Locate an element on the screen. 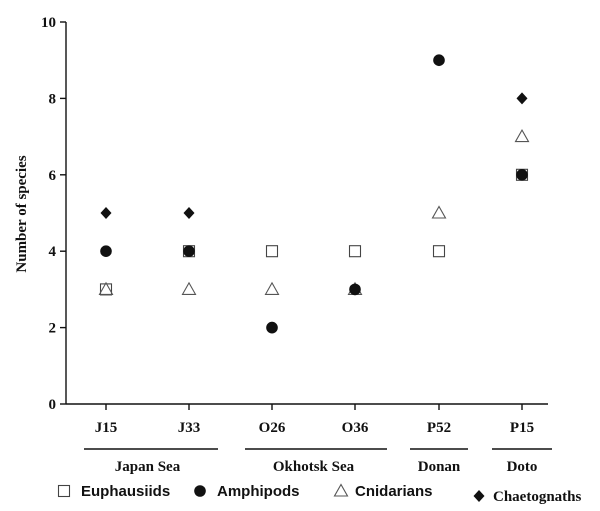 This screenshot has width=600, height=511. legend-label: Cnidarians is located at coordinates (394, 491).